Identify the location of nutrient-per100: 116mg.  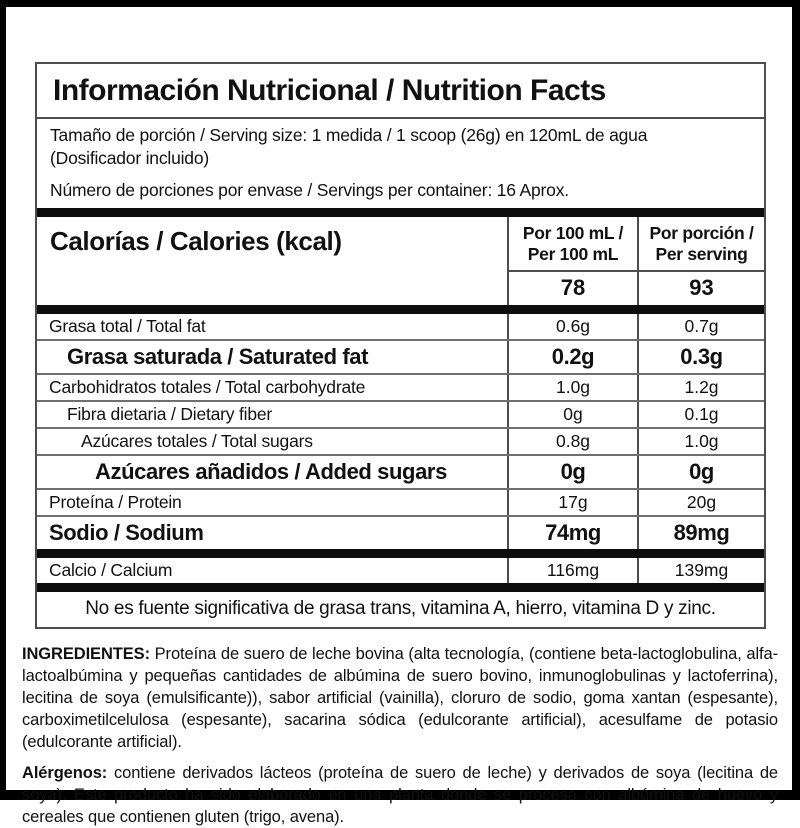
(572, 570).